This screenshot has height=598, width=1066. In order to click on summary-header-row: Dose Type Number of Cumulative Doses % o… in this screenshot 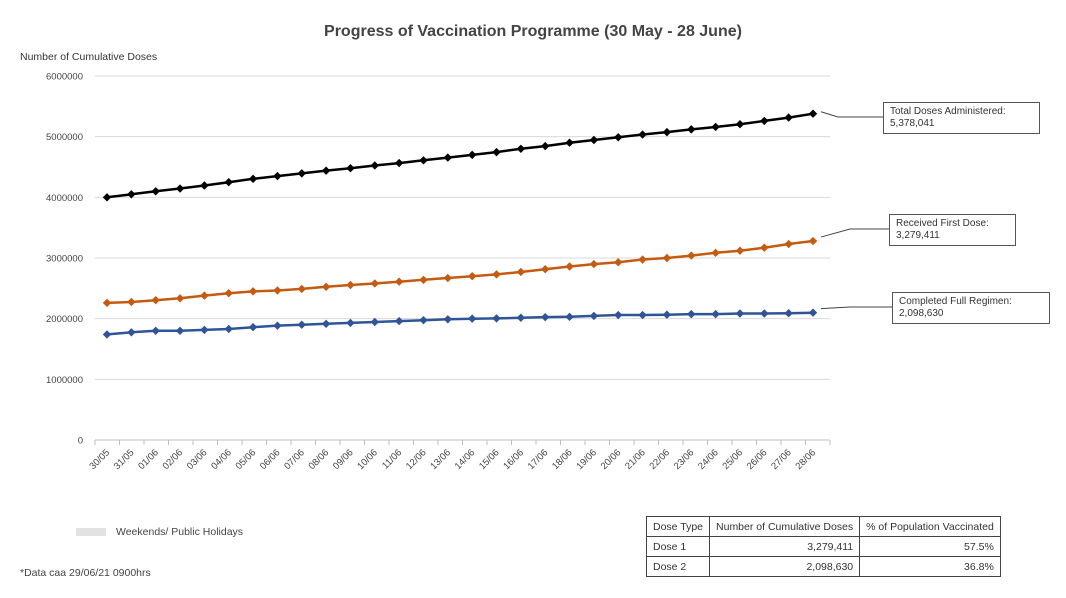, I will do `click(823, 526)`.